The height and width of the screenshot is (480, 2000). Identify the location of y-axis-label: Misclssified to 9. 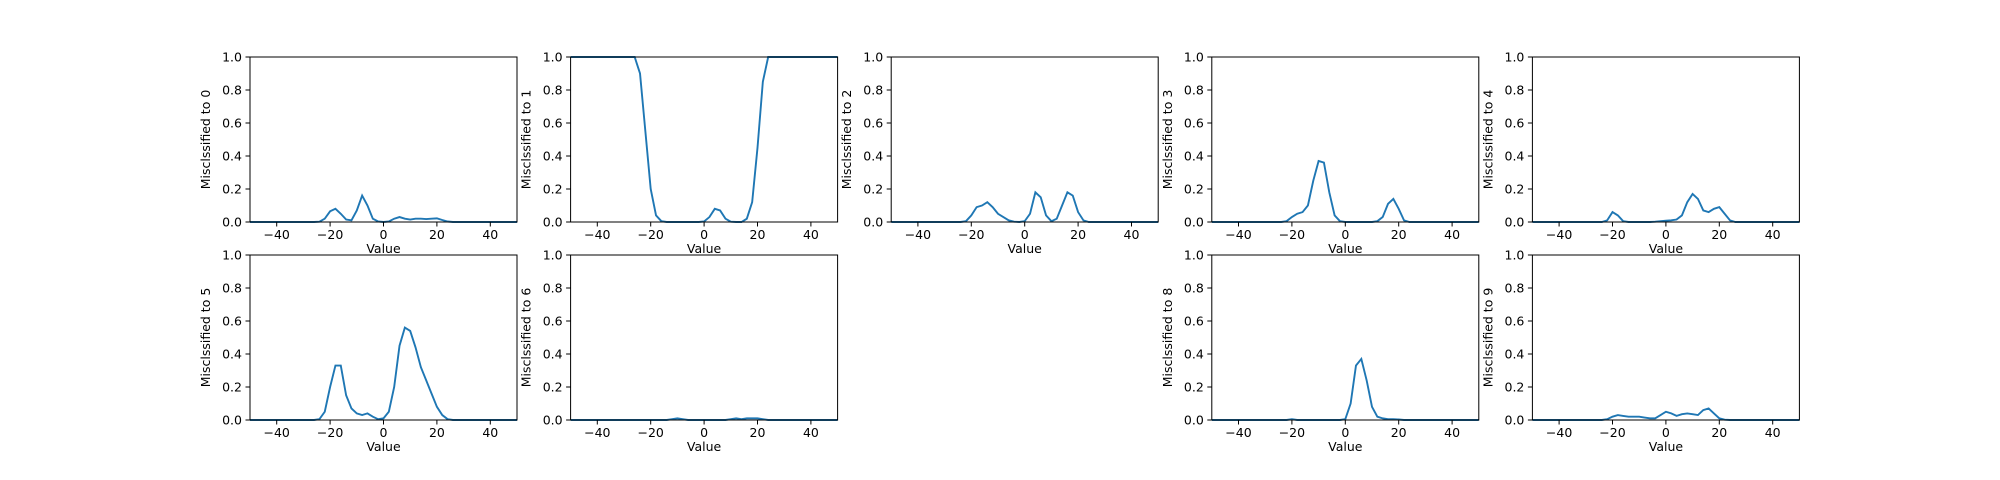
(1487, 338).